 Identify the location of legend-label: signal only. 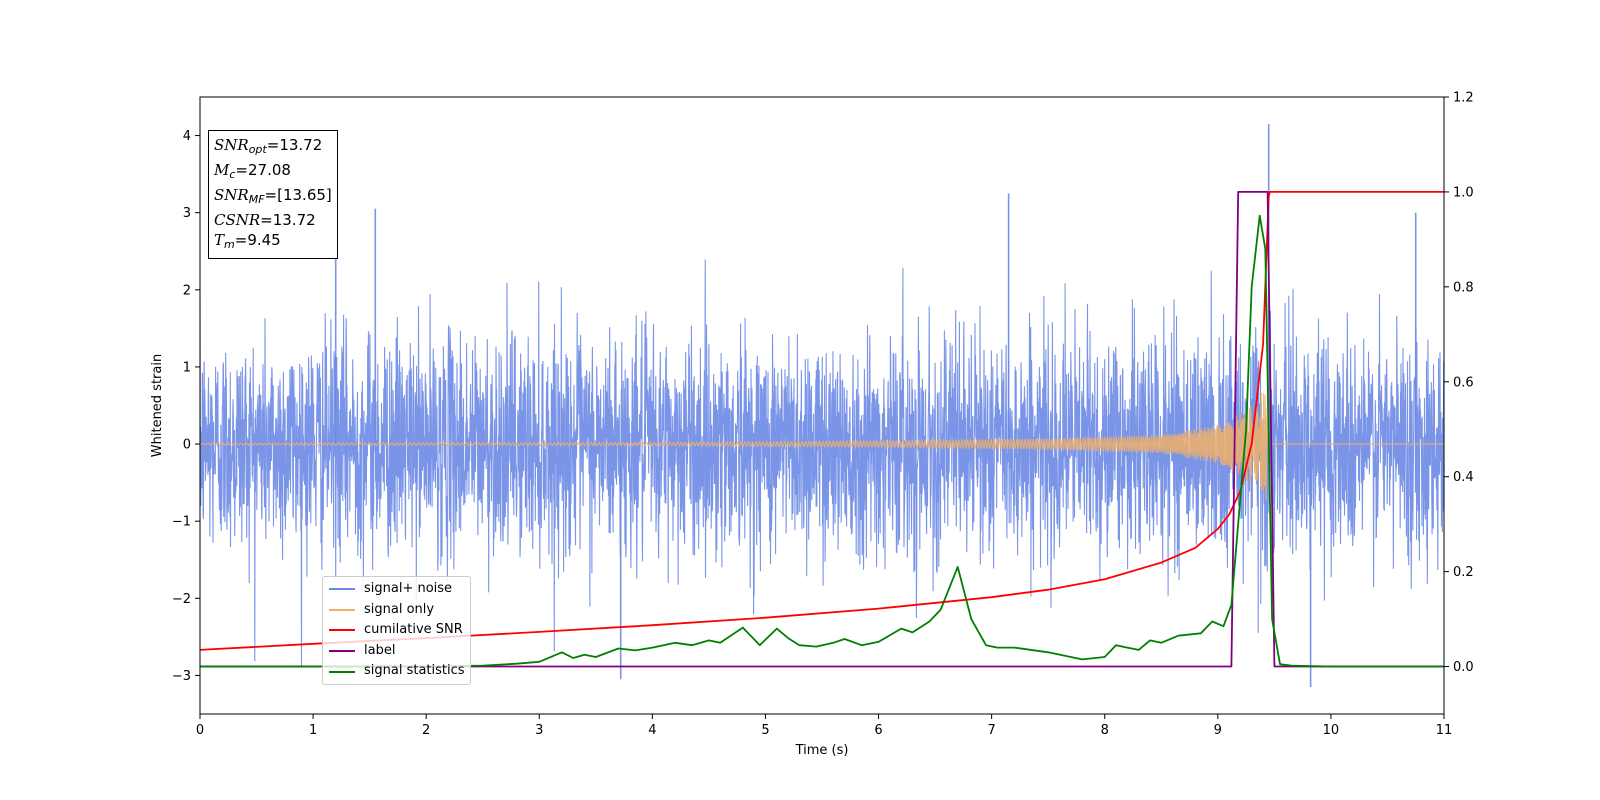
(399, 609).